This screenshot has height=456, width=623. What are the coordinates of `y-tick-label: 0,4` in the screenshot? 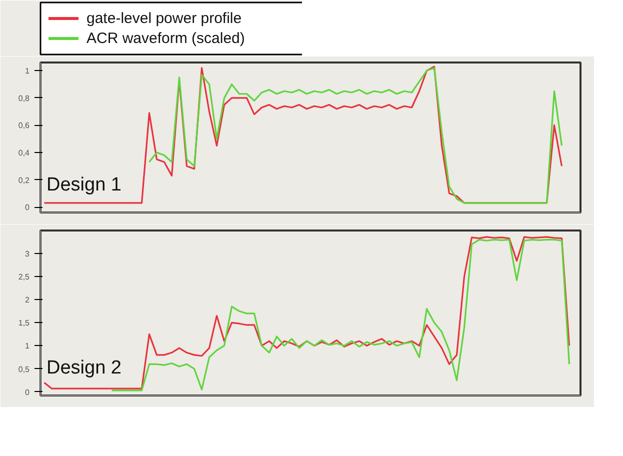 It's located at (24, 153).